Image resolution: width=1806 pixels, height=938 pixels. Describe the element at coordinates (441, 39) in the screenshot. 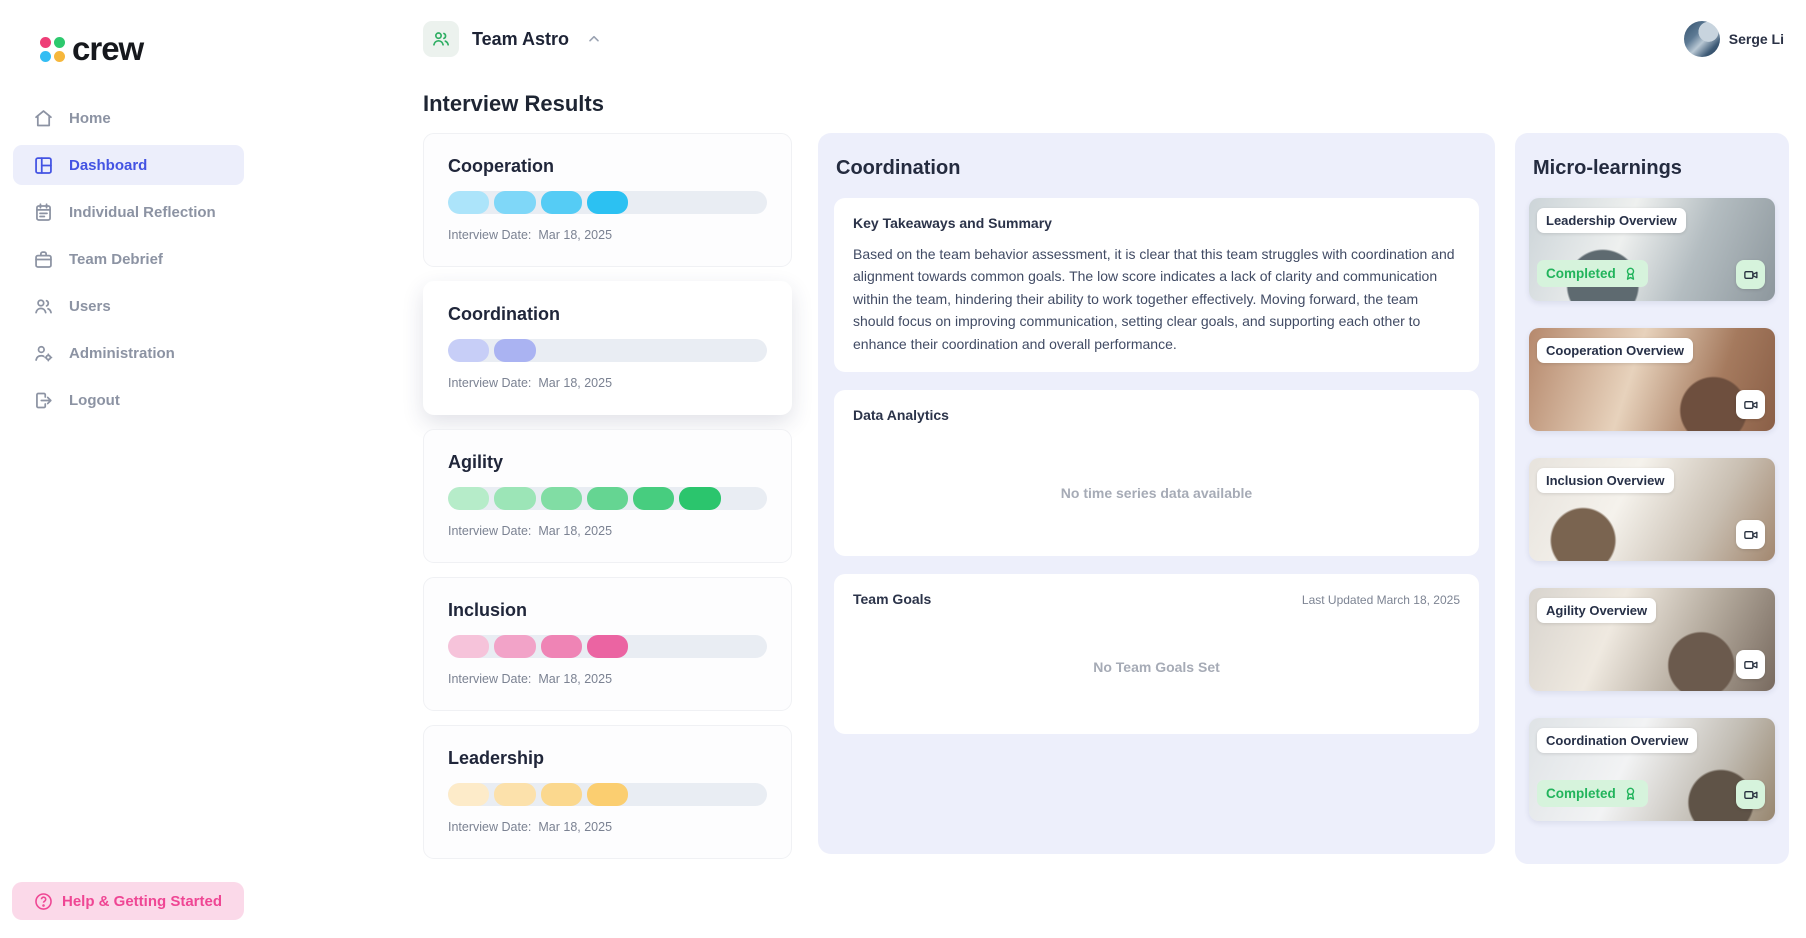

I see `team-users-icon` at that location.